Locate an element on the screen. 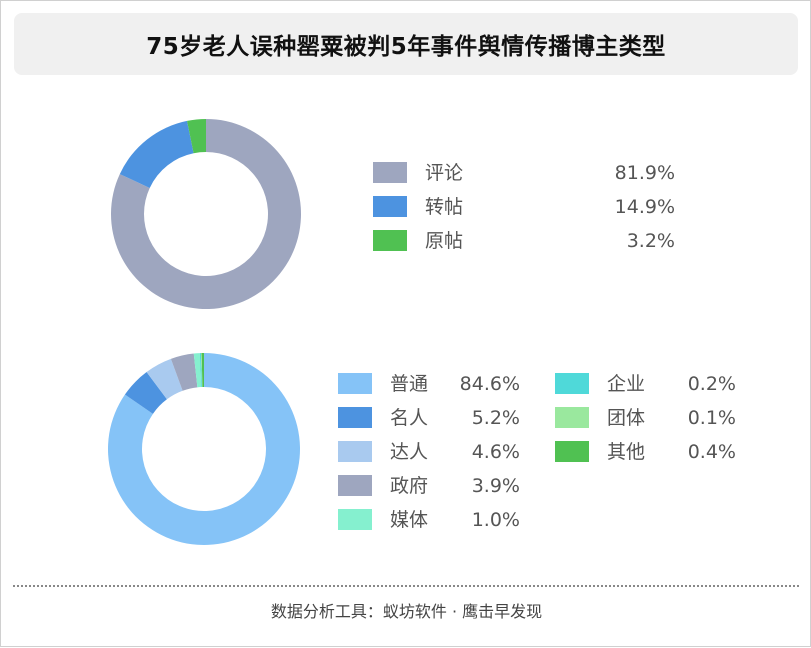  legend2-value-3: 3.9% is located at coordinates (496, 486).